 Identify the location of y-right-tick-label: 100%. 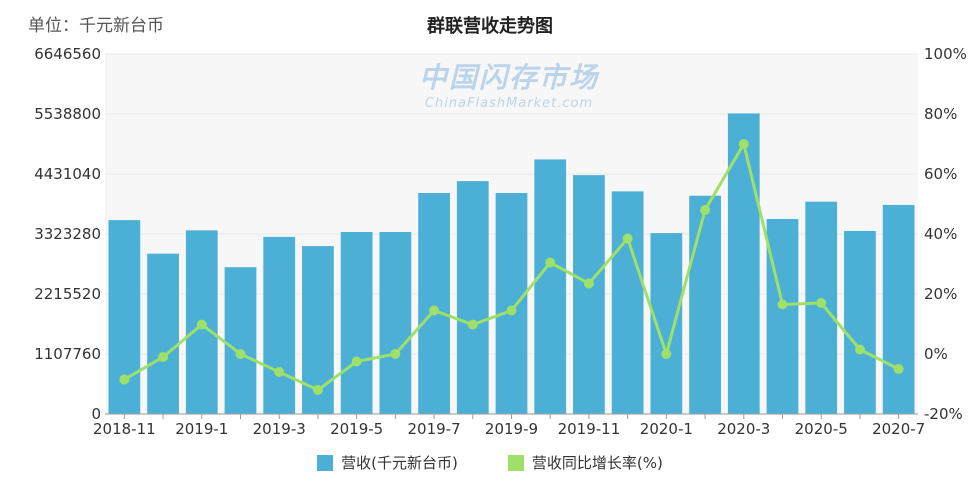
(945, 54).